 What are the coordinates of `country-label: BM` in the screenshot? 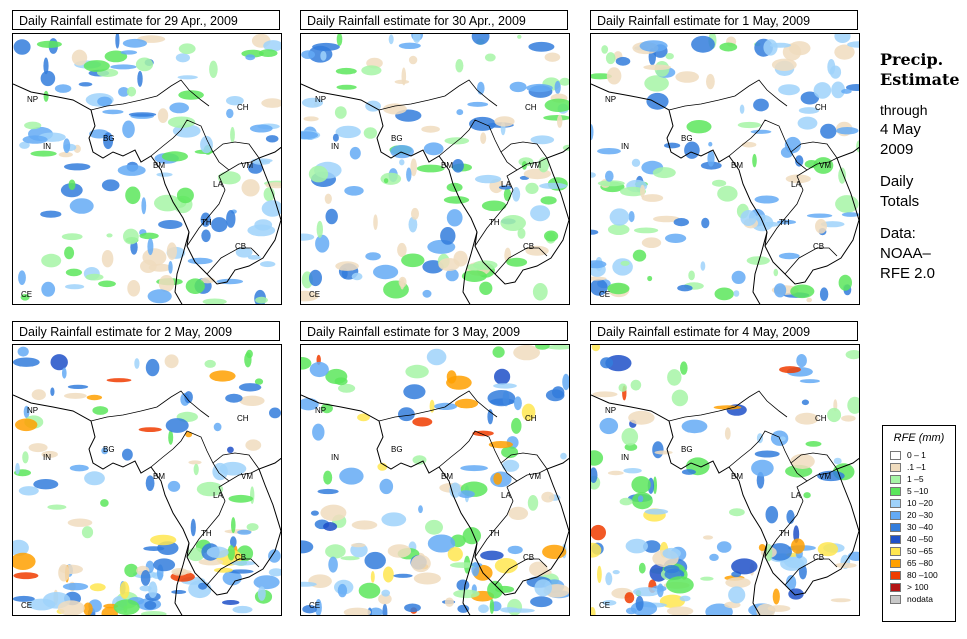 It's located at (159, 476).